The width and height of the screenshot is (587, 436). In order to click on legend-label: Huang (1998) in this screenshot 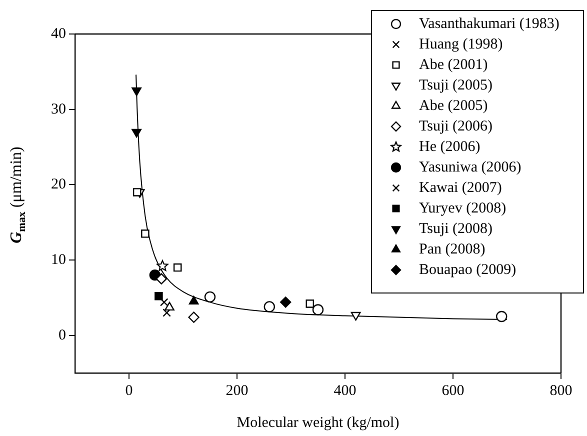, I will do `click(461, 44)`.